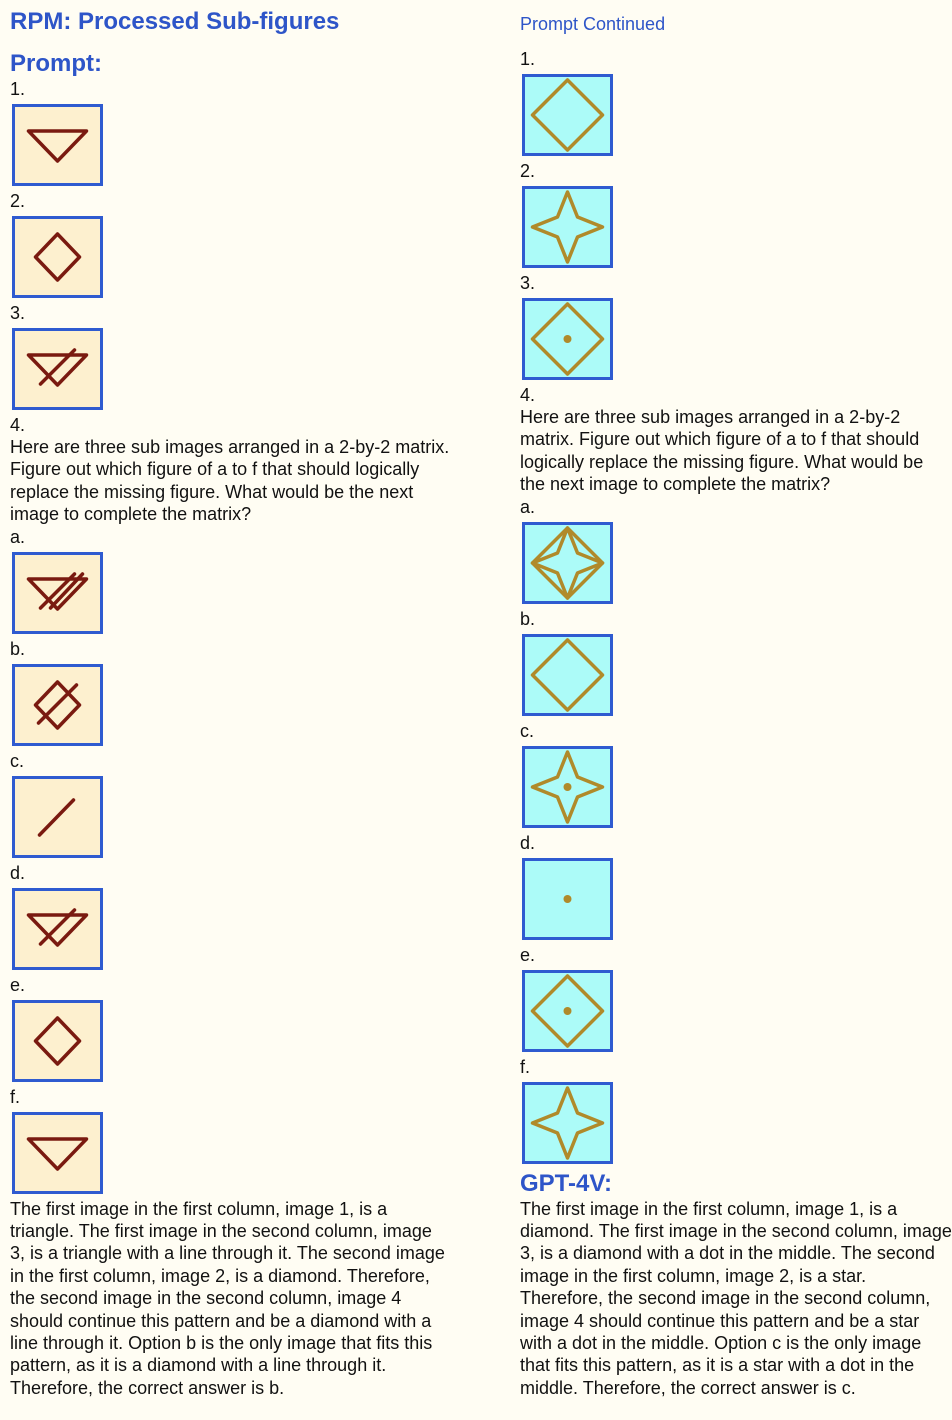 This screenshot has width=952, height=1420. I want to click on option-star-figure, so click(567, 1122).